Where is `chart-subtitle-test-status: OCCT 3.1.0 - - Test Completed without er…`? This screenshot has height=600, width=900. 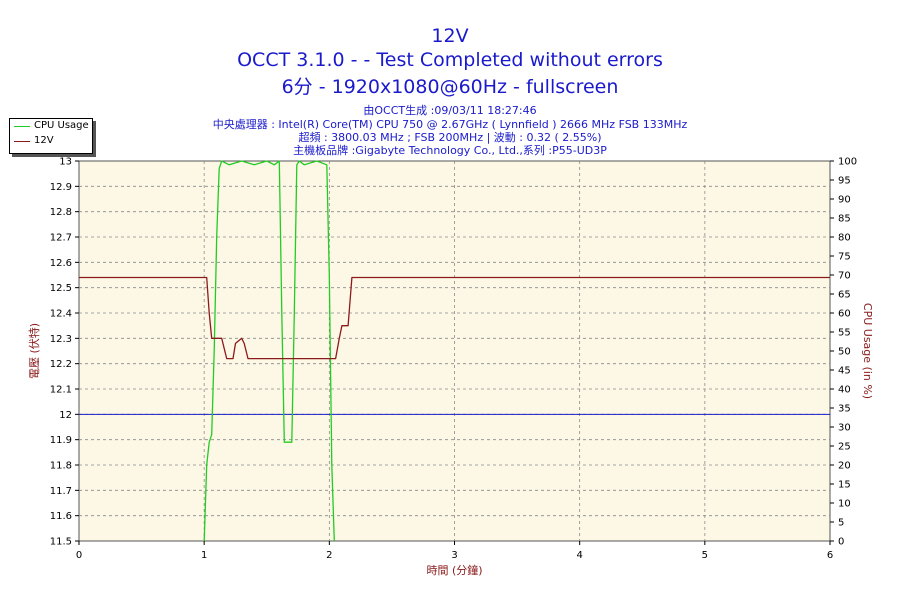 chart-subtitle-test-status: OCCT 3.1.0 - - Test Completed without er… is located at coordinates (450, 60).